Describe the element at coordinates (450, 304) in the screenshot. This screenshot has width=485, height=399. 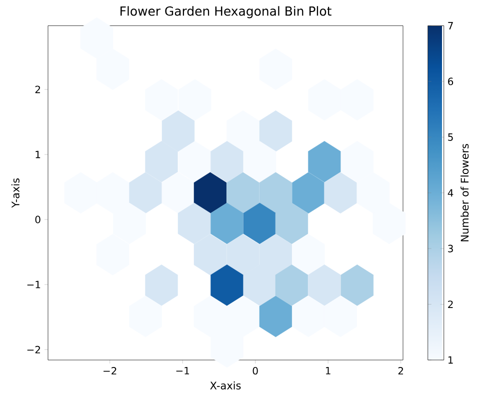
I see `color-bar-label: 2` at that location.